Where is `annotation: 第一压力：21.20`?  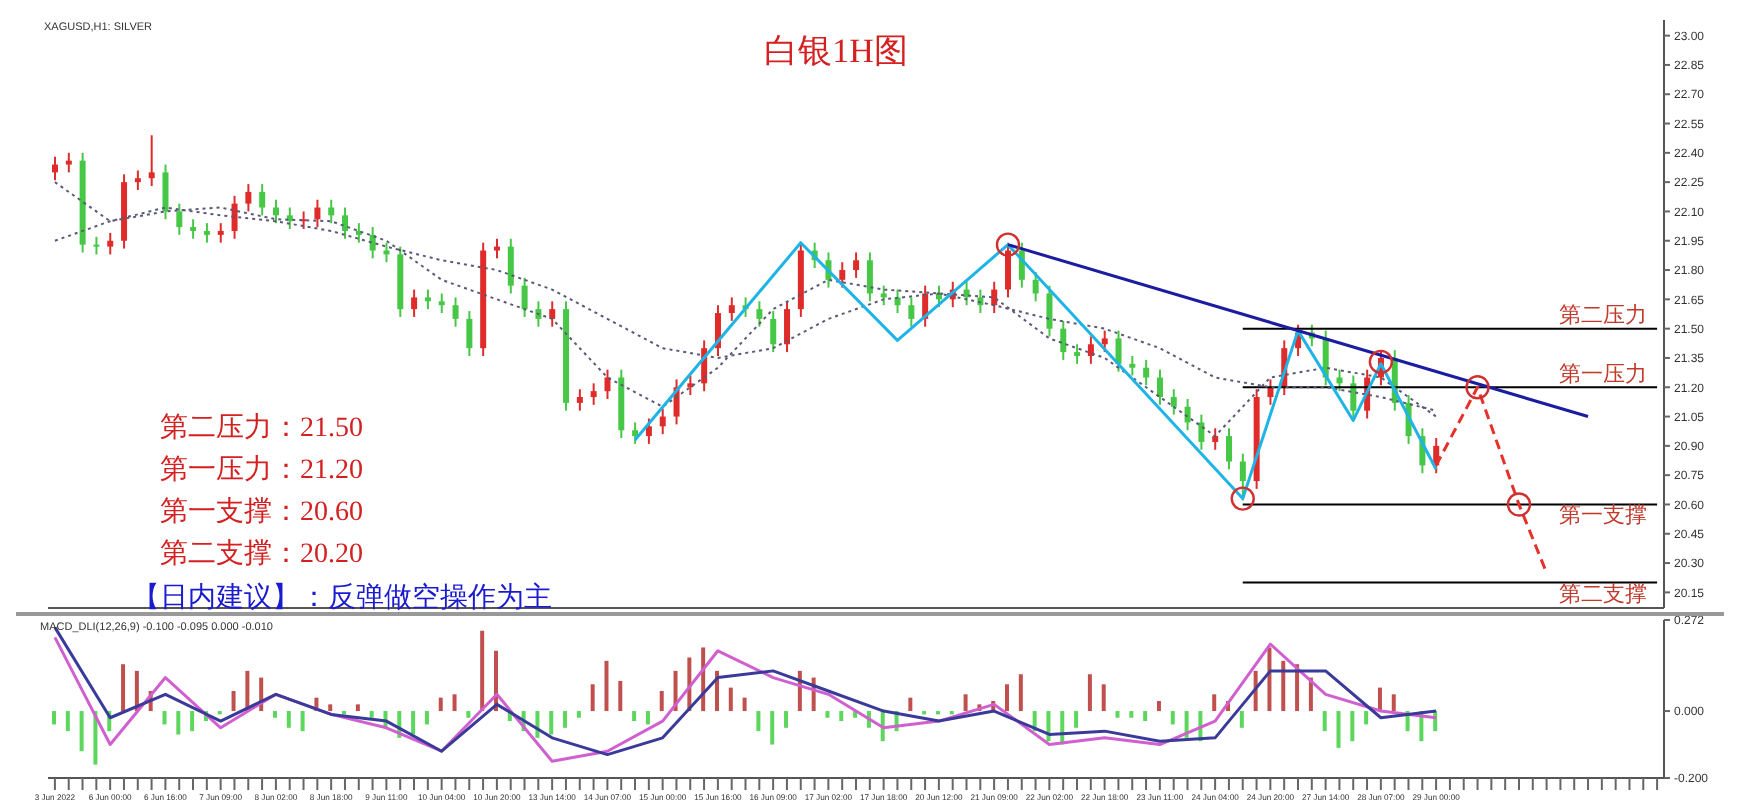
annotation: 第一压力：21.20 is located at coordinates (262, 471).